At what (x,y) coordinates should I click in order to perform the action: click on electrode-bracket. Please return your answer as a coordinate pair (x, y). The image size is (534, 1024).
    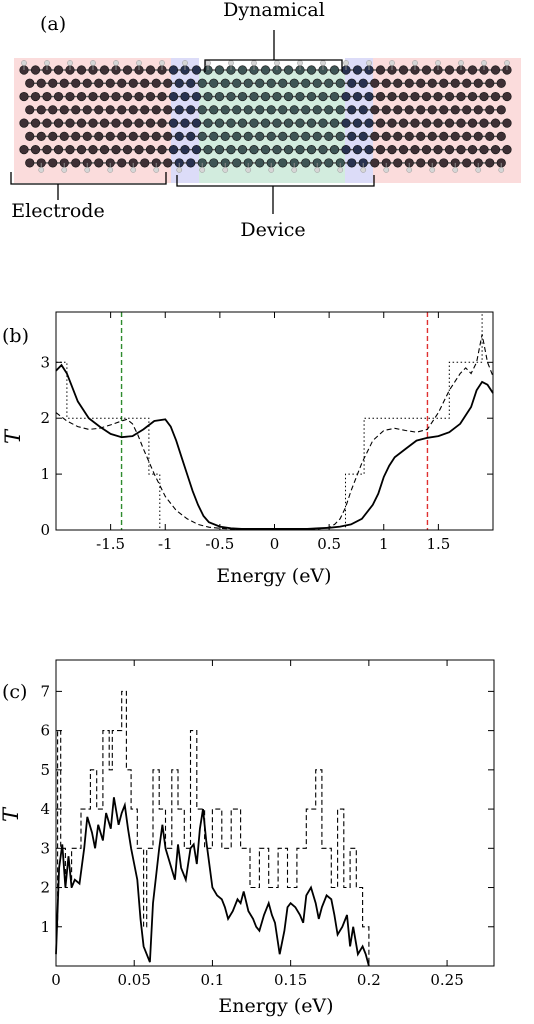
    Looking at the image, I should click on (88, 186).